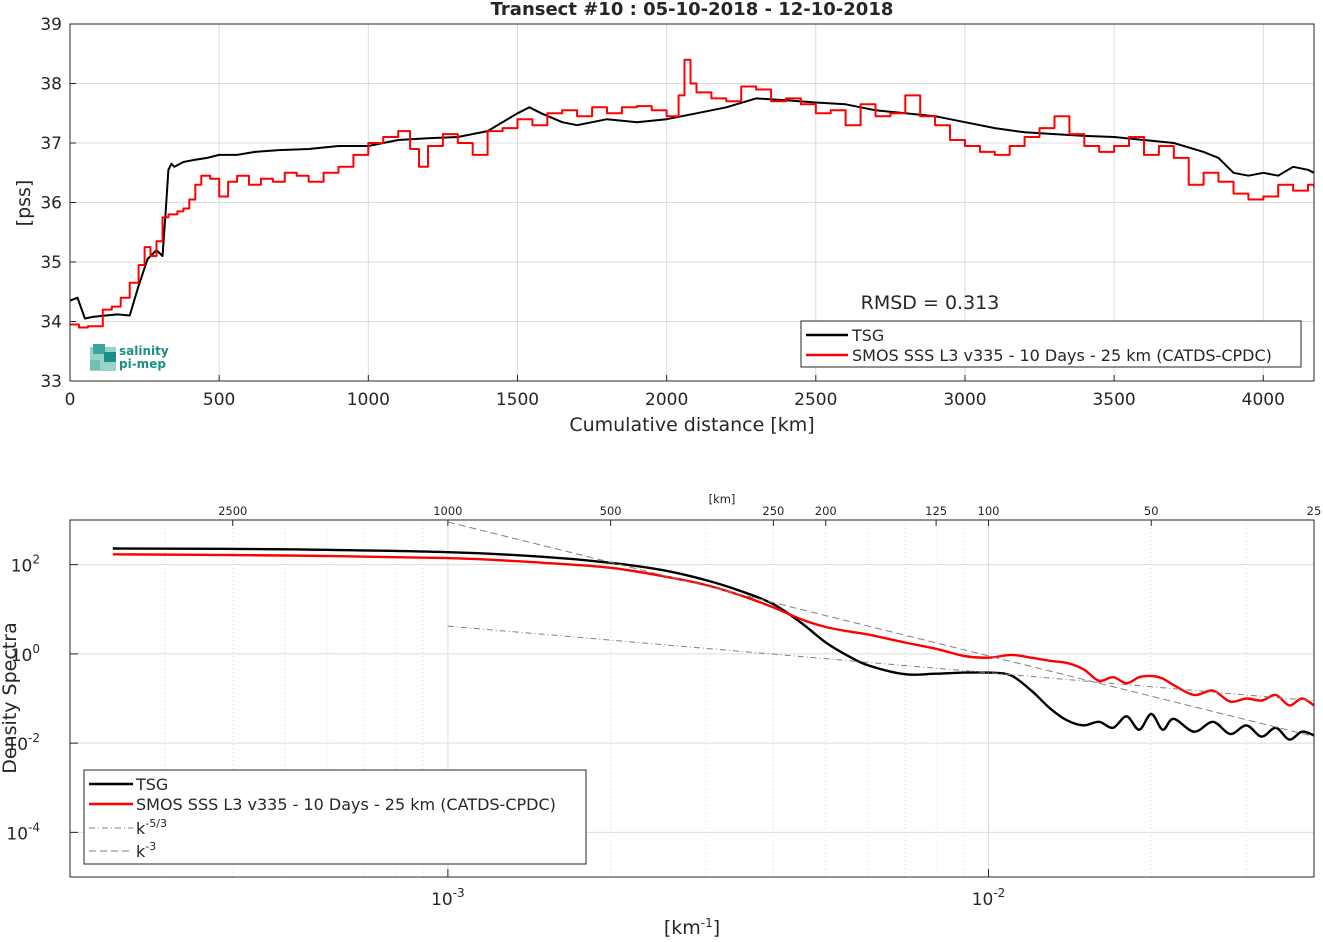 This screenshot has height=942, width=1323. I want to click on transect-y-tick-label: 34, so click(51, 323).